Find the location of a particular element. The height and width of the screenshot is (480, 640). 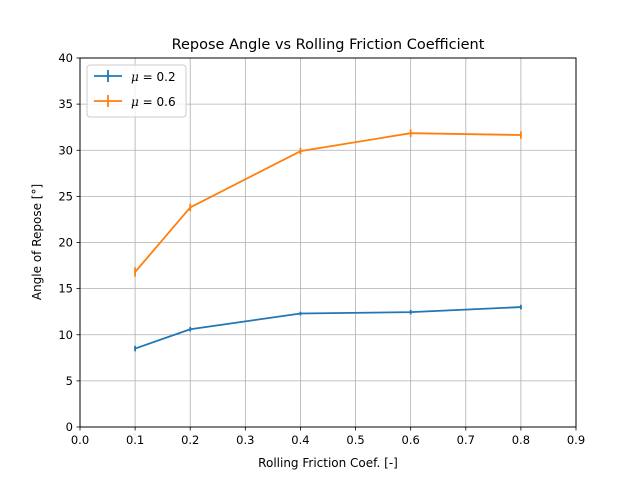

y-tick-label: 5 is located at coordinates (69, 381).